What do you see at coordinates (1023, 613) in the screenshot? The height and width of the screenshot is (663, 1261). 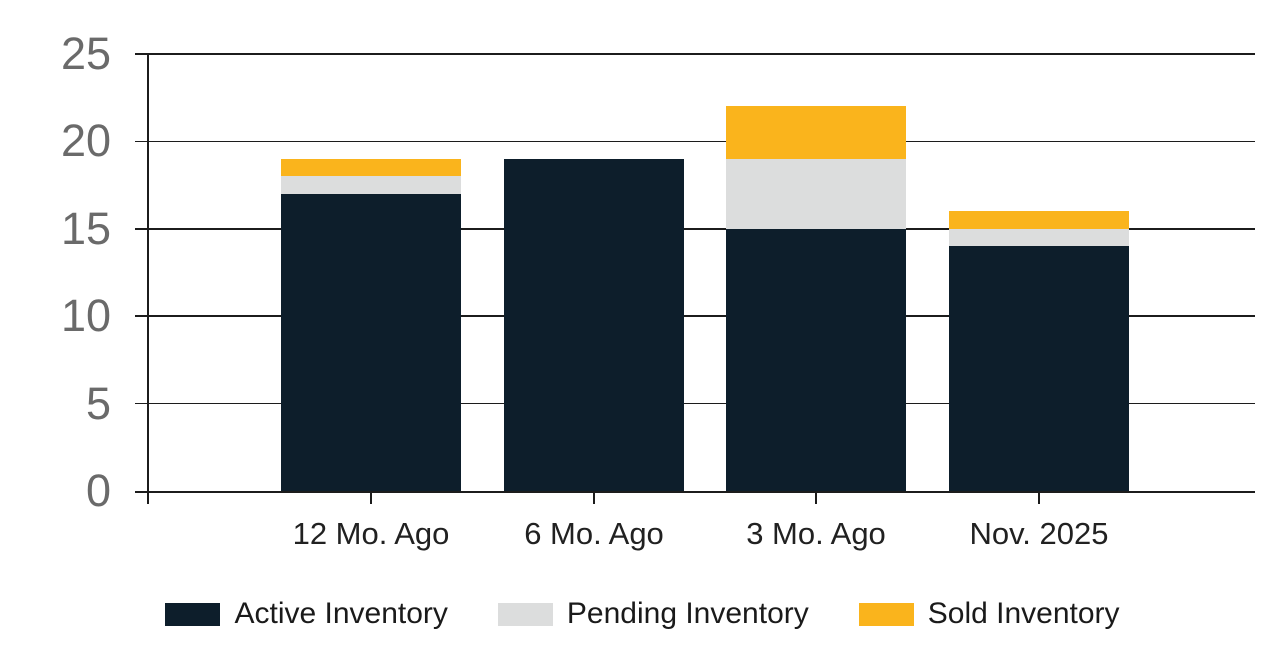 I see `legend-label: Sold Inventory` at bounding box center [1023, 613].